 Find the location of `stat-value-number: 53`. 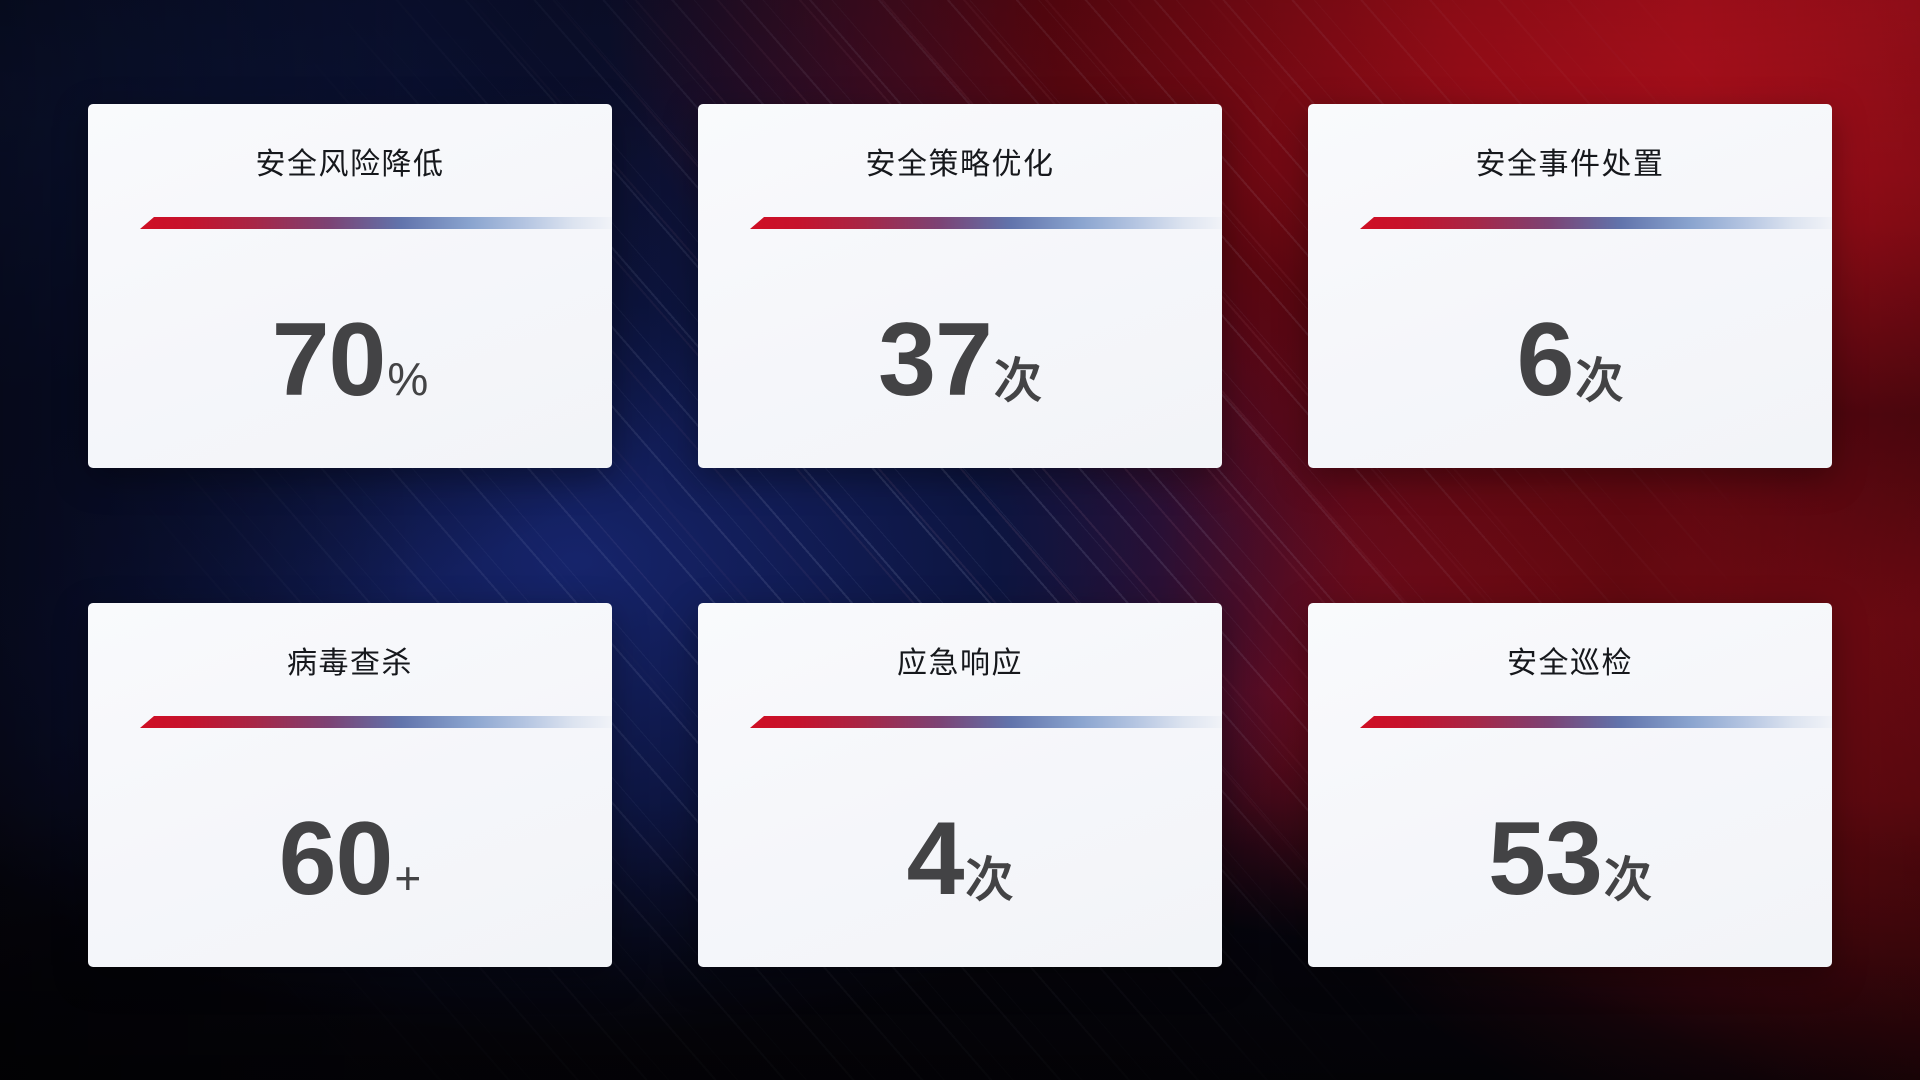

stat-value-number: 53 is located at coordinates (1545, 859).